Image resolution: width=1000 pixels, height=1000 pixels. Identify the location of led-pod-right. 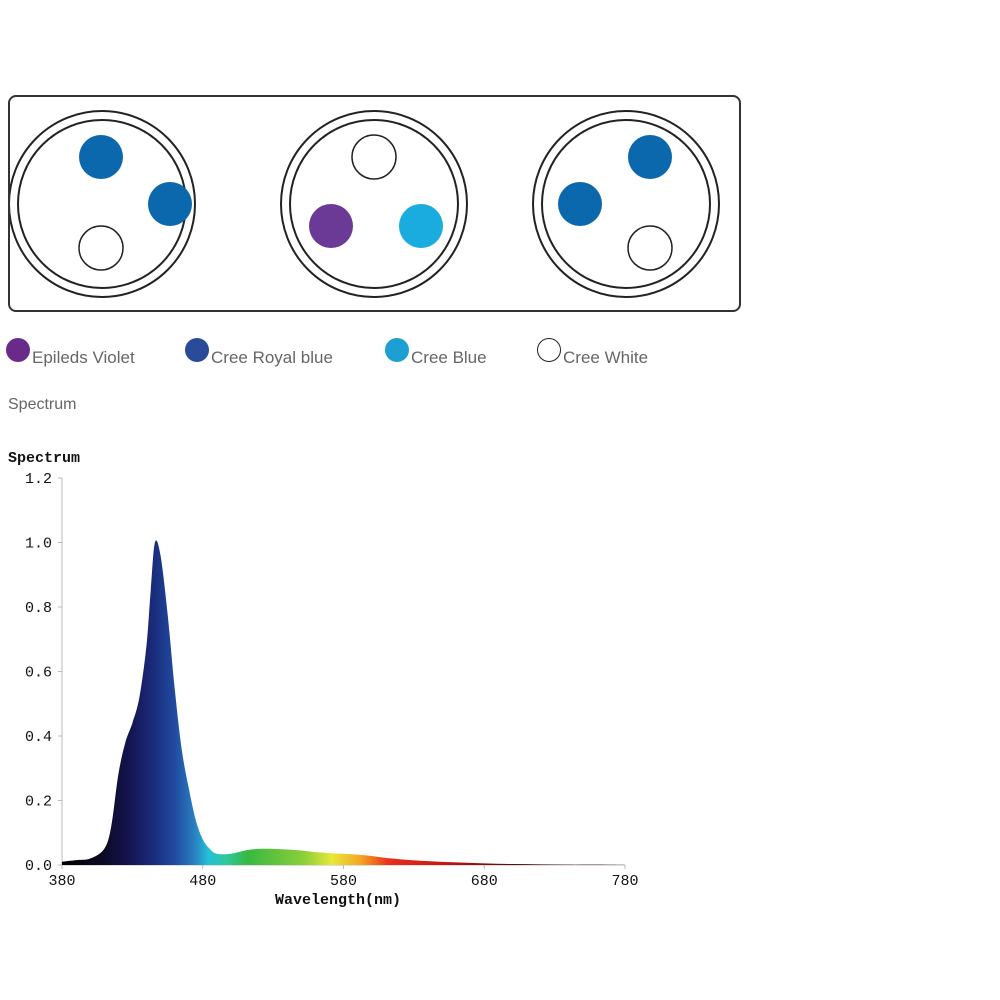
(626, 204).